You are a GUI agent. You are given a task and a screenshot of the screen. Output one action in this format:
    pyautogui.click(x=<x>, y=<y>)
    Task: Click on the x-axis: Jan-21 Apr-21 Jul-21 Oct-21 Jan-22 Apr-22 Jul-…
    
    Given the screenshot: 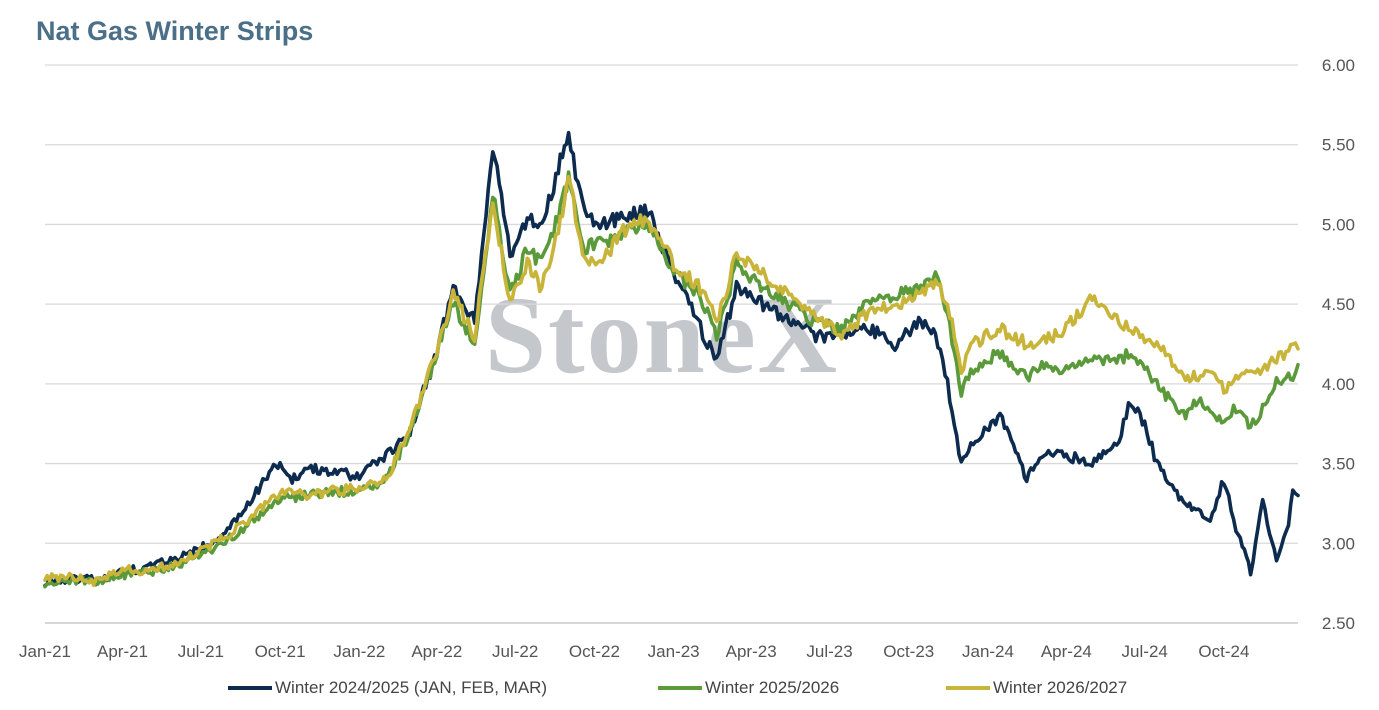 What is the action you would take?
    pyautogui.click(x=634, y=651)
    